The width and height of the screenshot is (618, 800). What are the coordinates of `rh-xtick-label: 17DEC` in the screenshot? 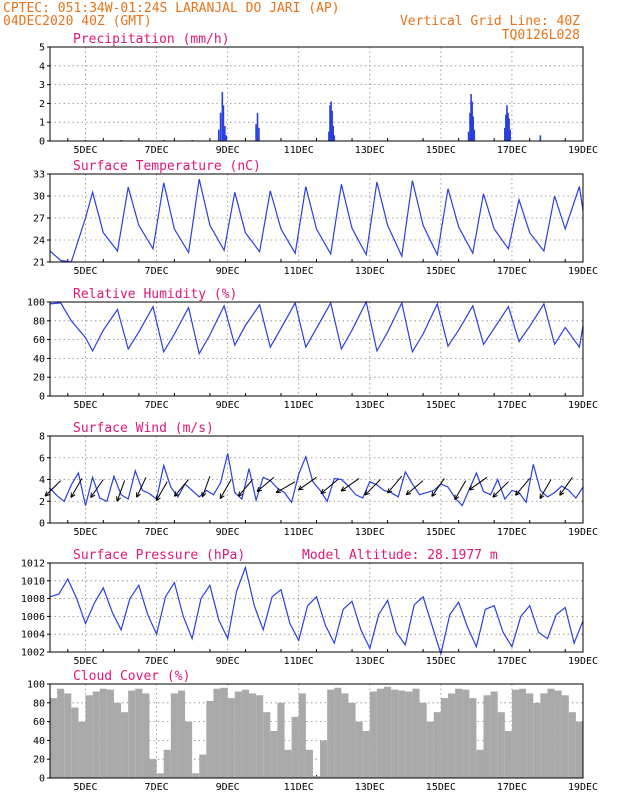 It's located at (512, 405).